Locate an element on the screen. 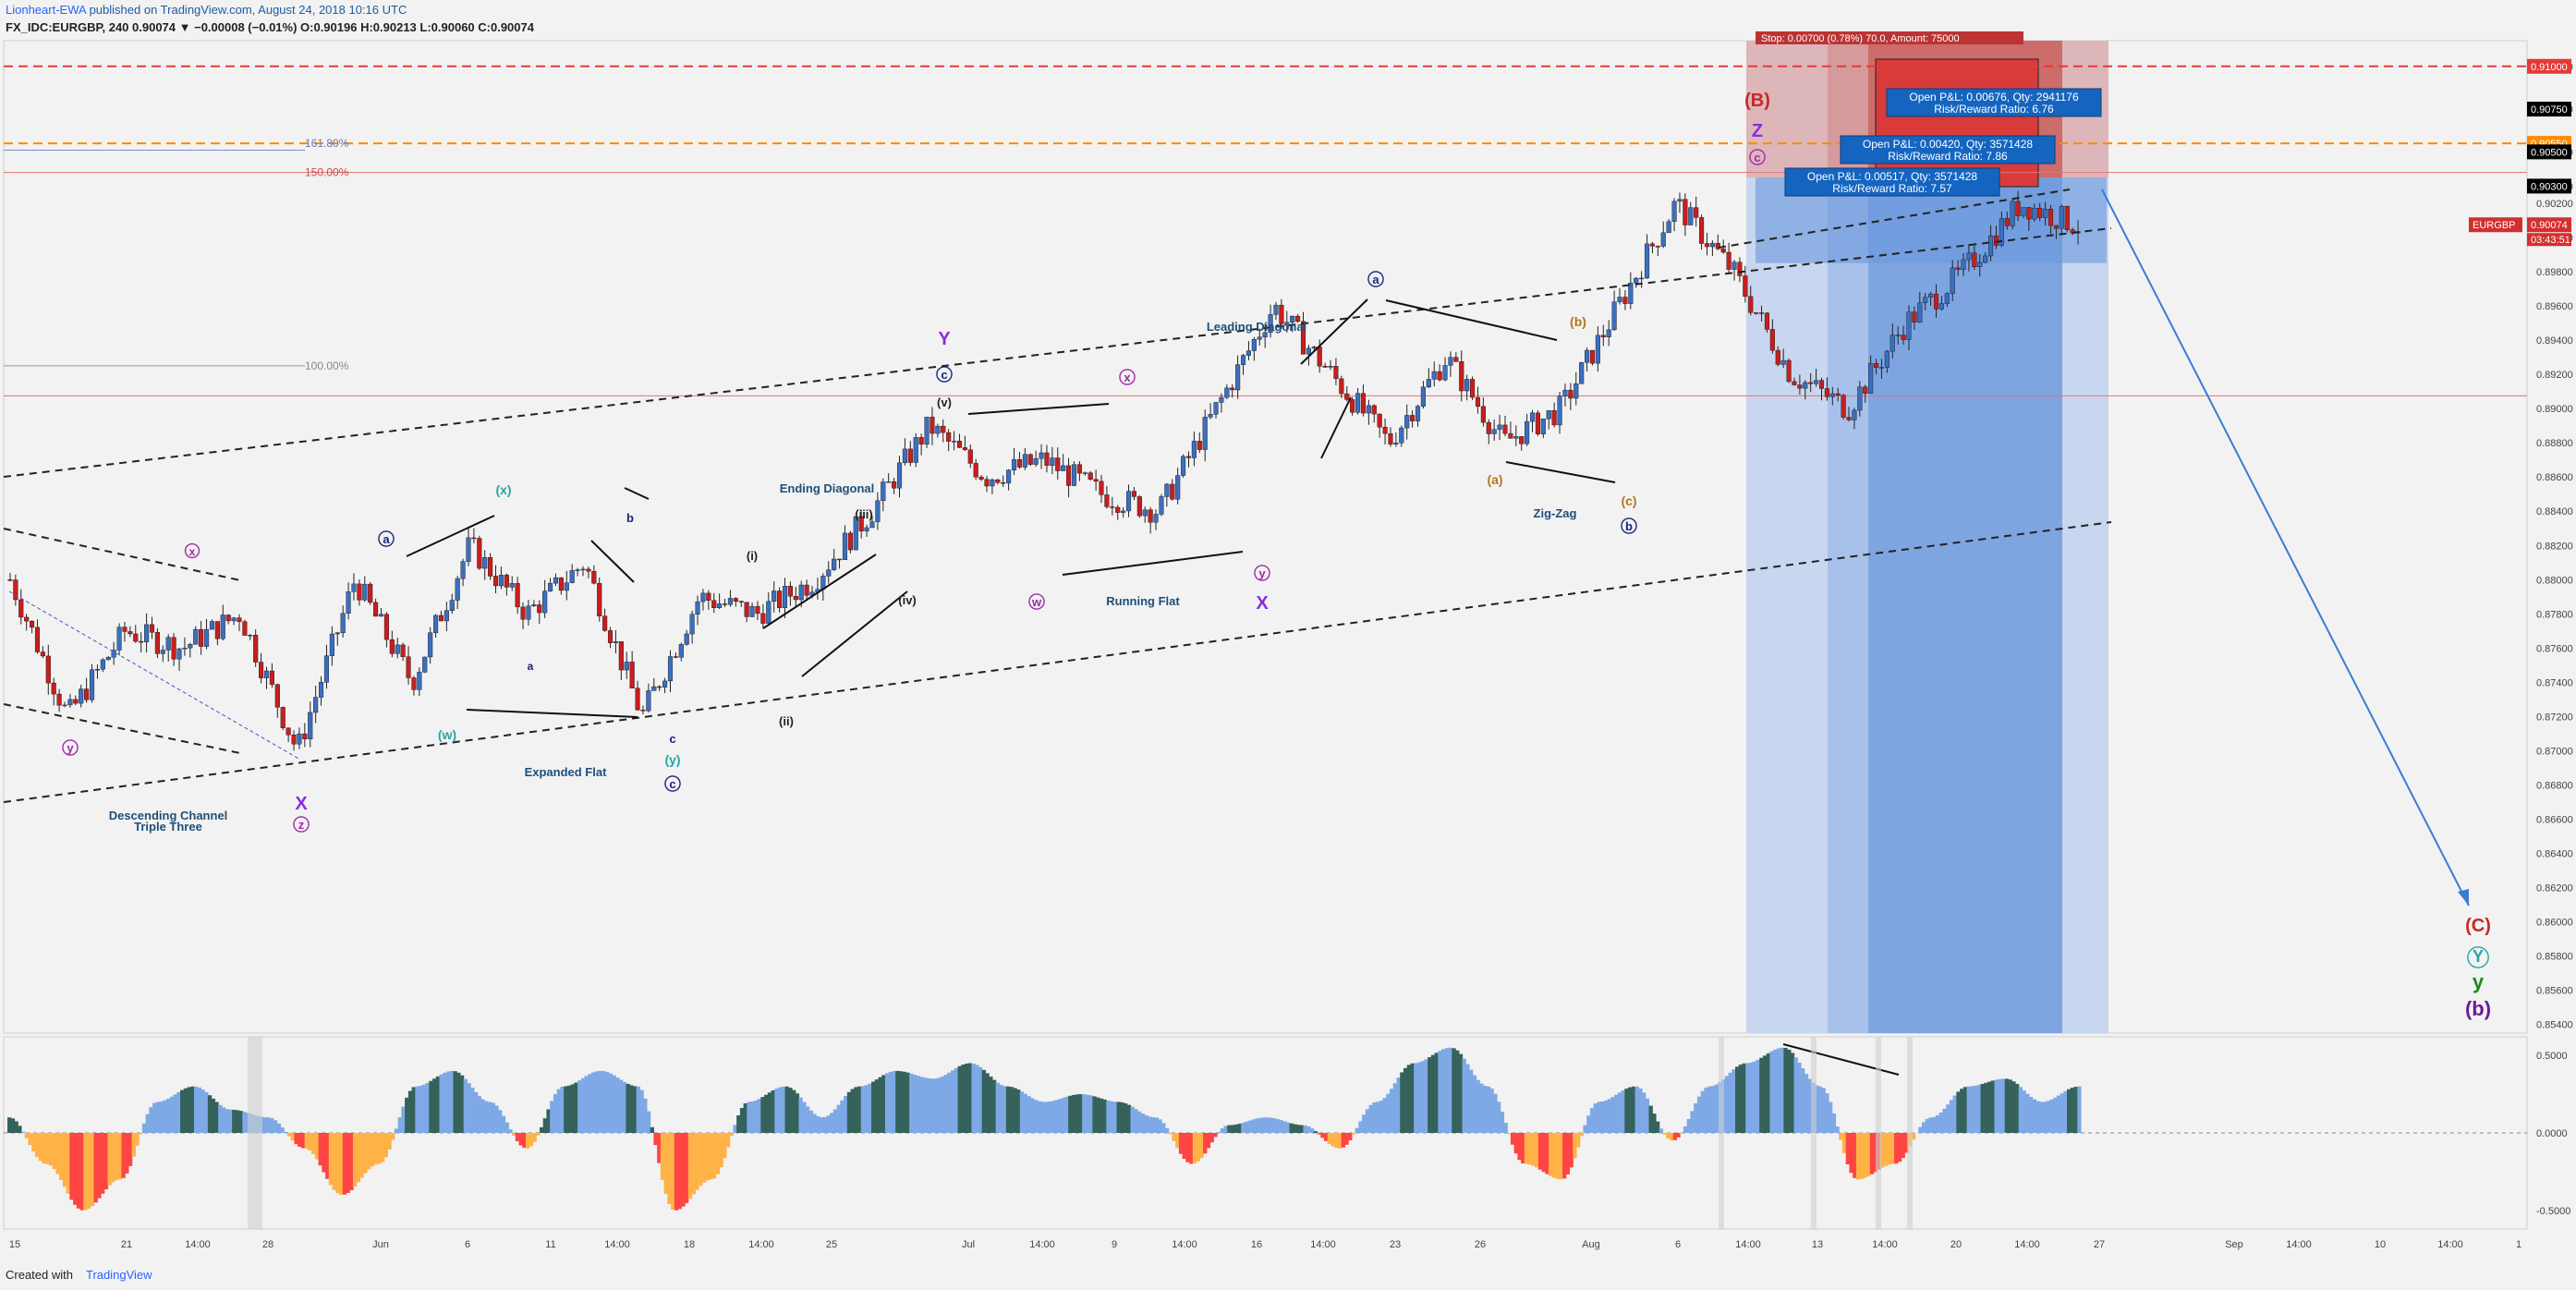 Image resolution: width=2576 pixels, height=1290 pixels. price-badge-current-bg is located at coordinates (2549, 225).